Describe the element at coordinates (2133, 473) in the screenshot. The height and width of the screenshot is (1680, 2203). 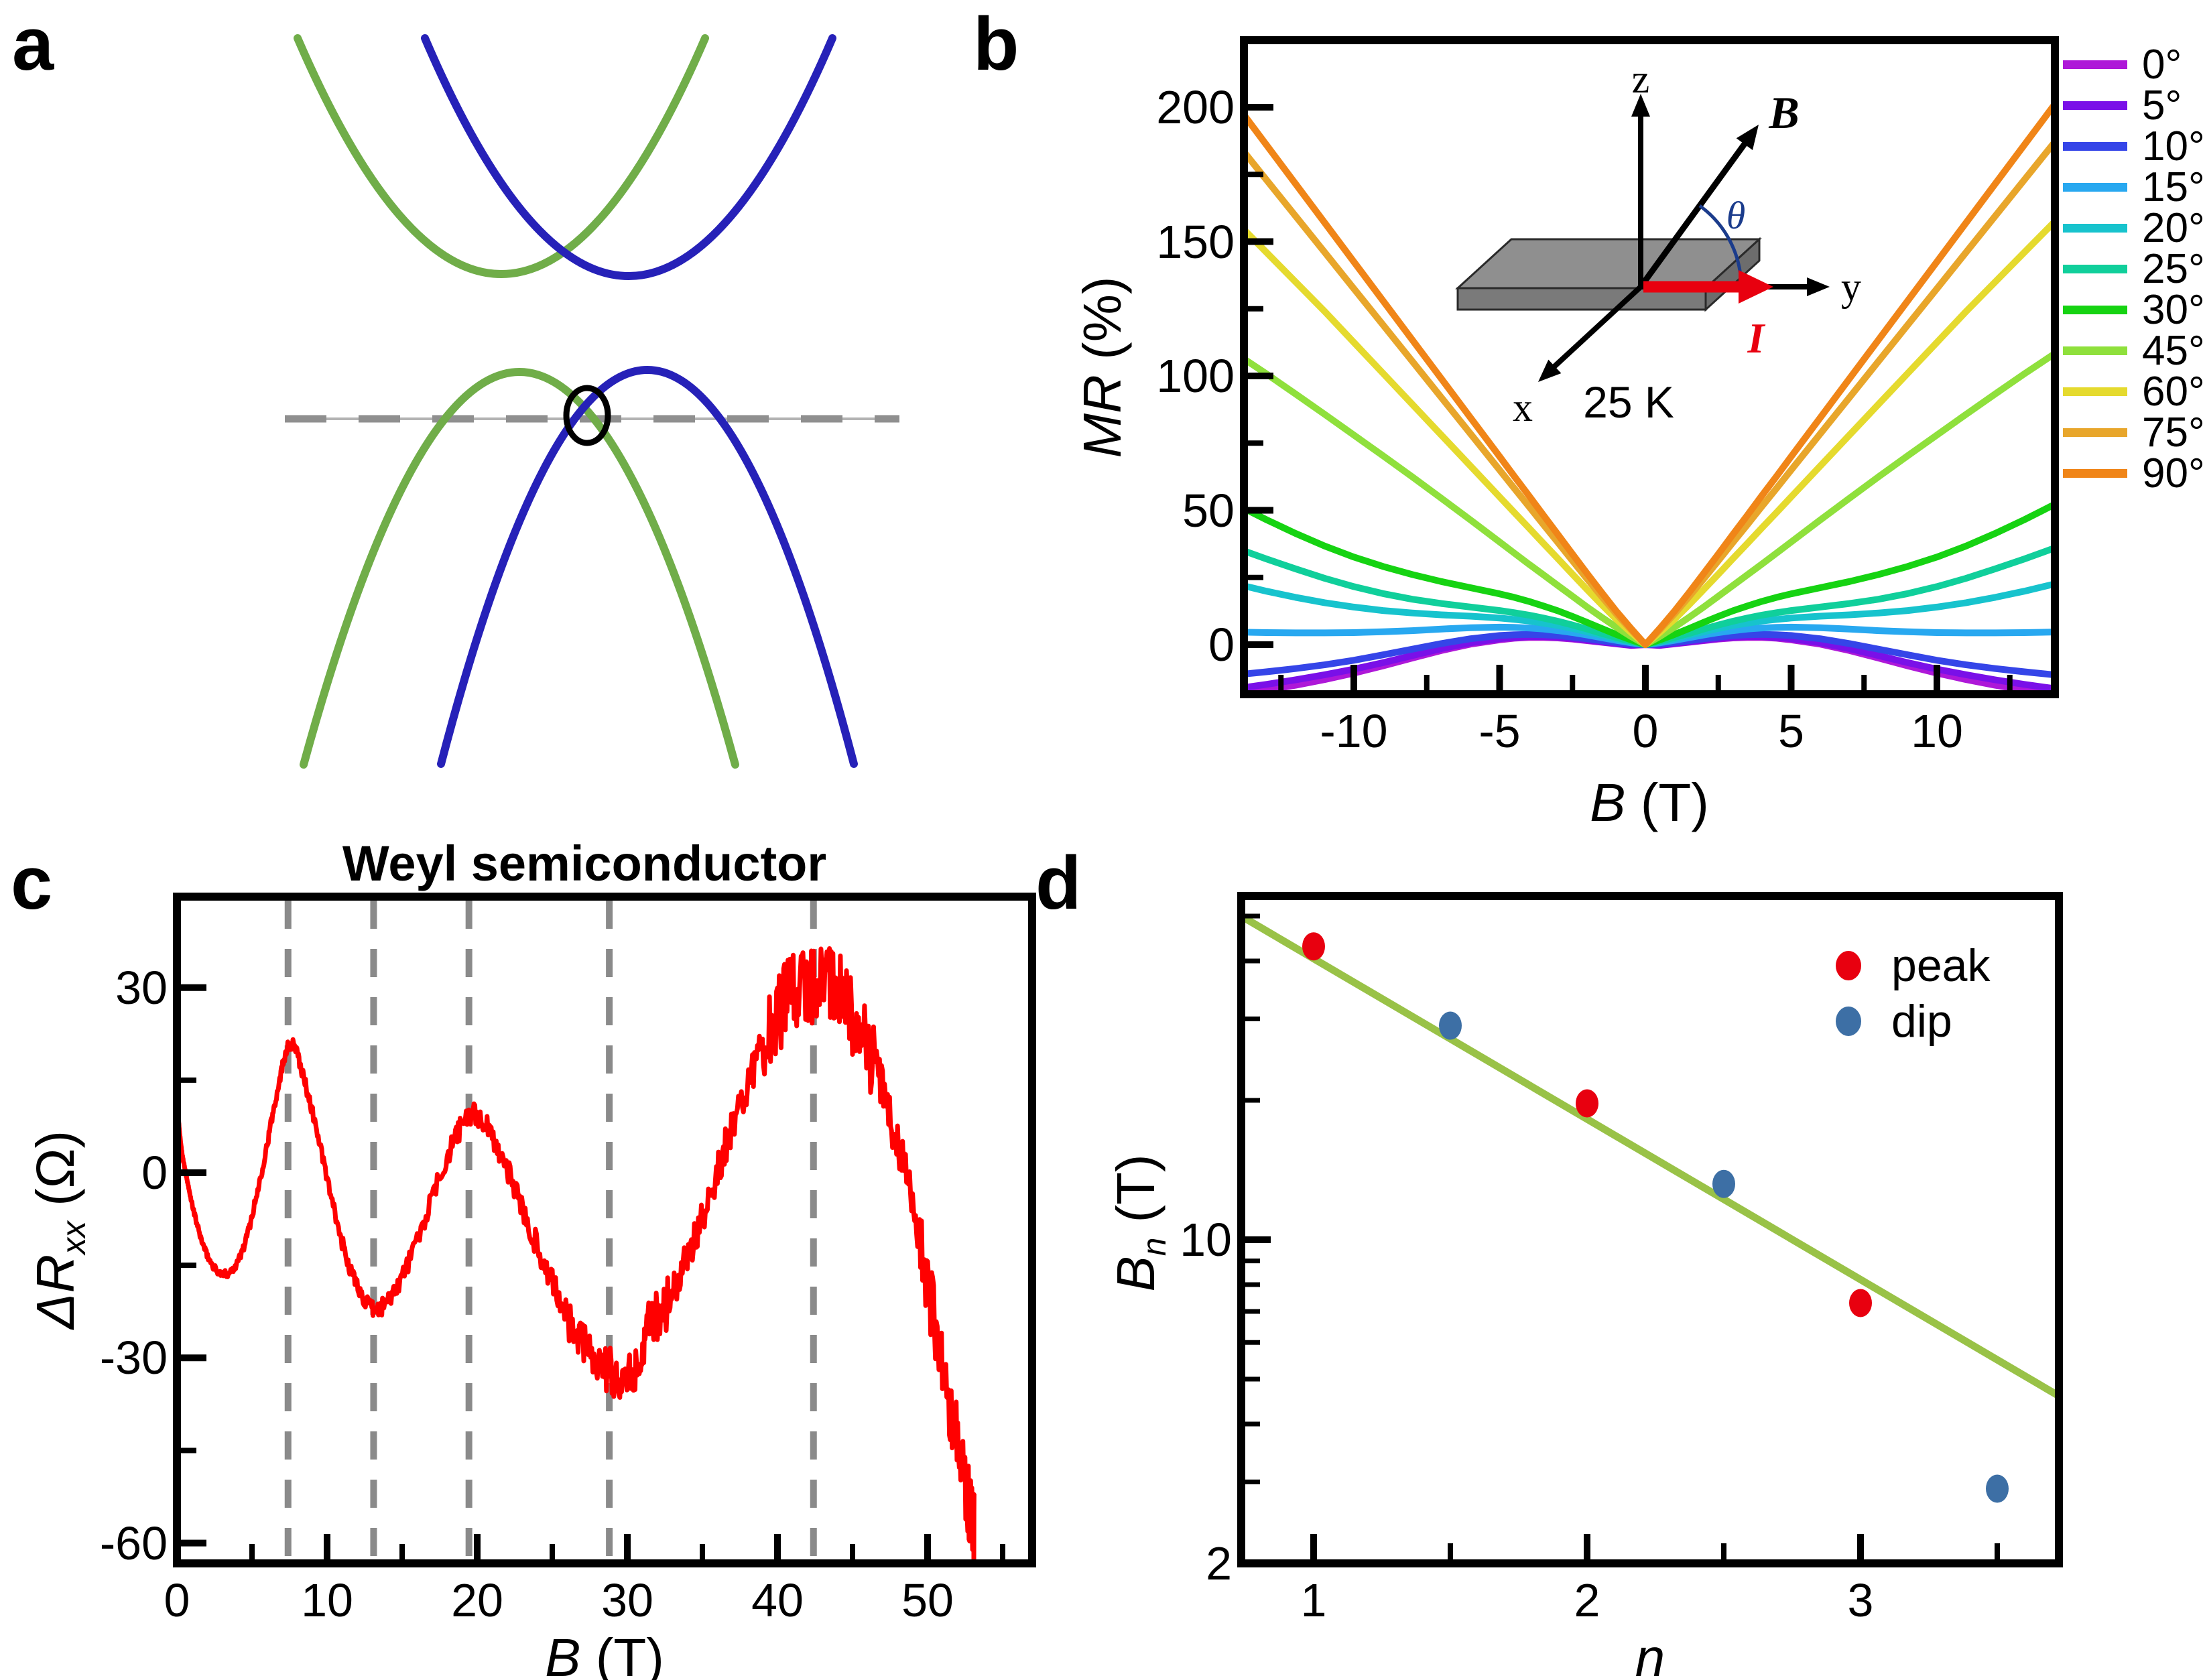
I see `legend-item-90°: 90°` at that location.